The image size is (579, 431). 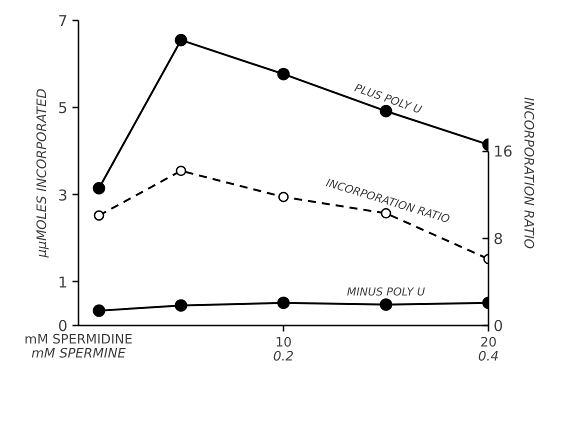 I want to click on x-tick-label: 20, so click(x=488, y=343).